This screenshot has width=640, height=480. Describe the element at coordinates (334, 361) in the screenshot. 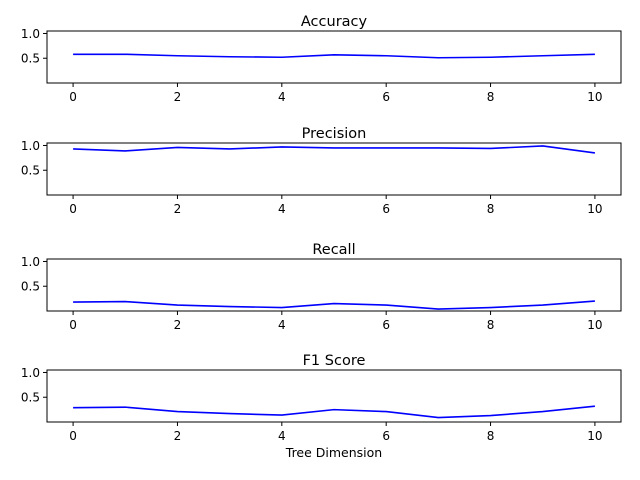

I see `subplot-title: F1 Score` at that location.